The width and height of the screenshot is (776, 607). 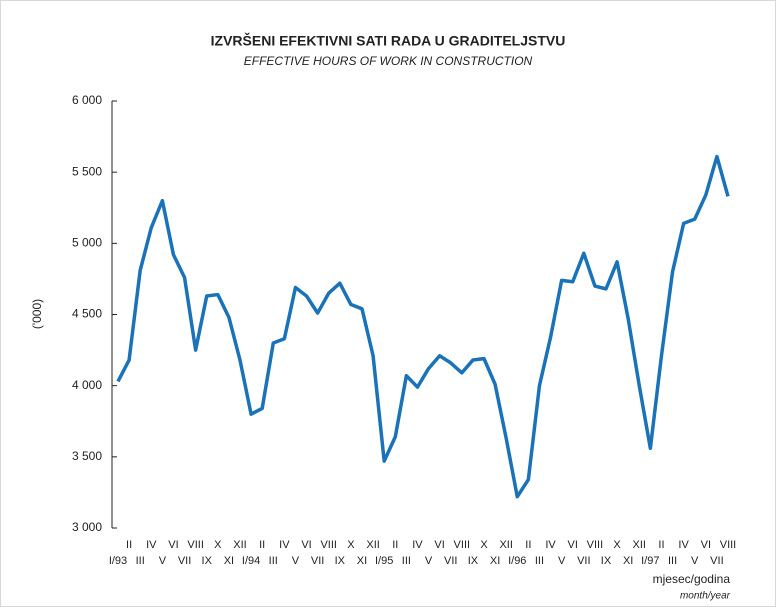 I want to click on y-axis-label: ('000), so click(x=37, y=314).